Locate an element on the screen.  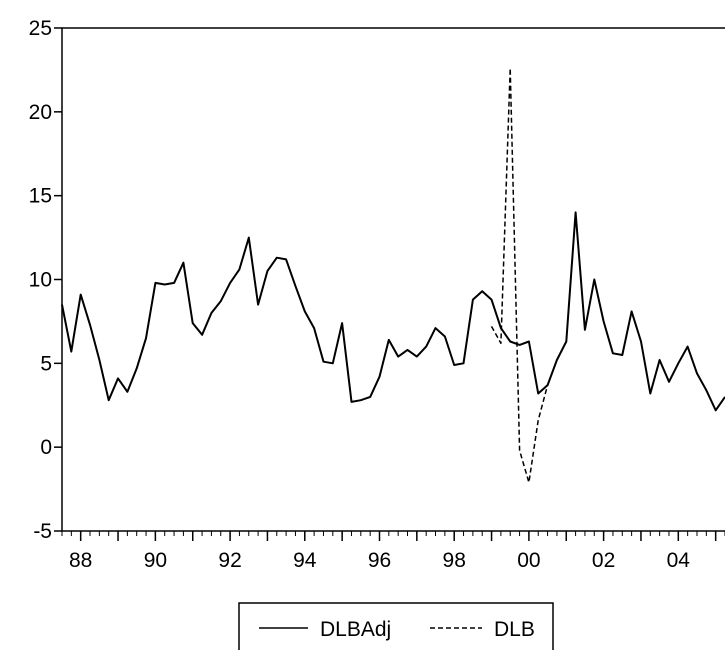
y-tick-label: -5 is located at coordinates (42, 531).